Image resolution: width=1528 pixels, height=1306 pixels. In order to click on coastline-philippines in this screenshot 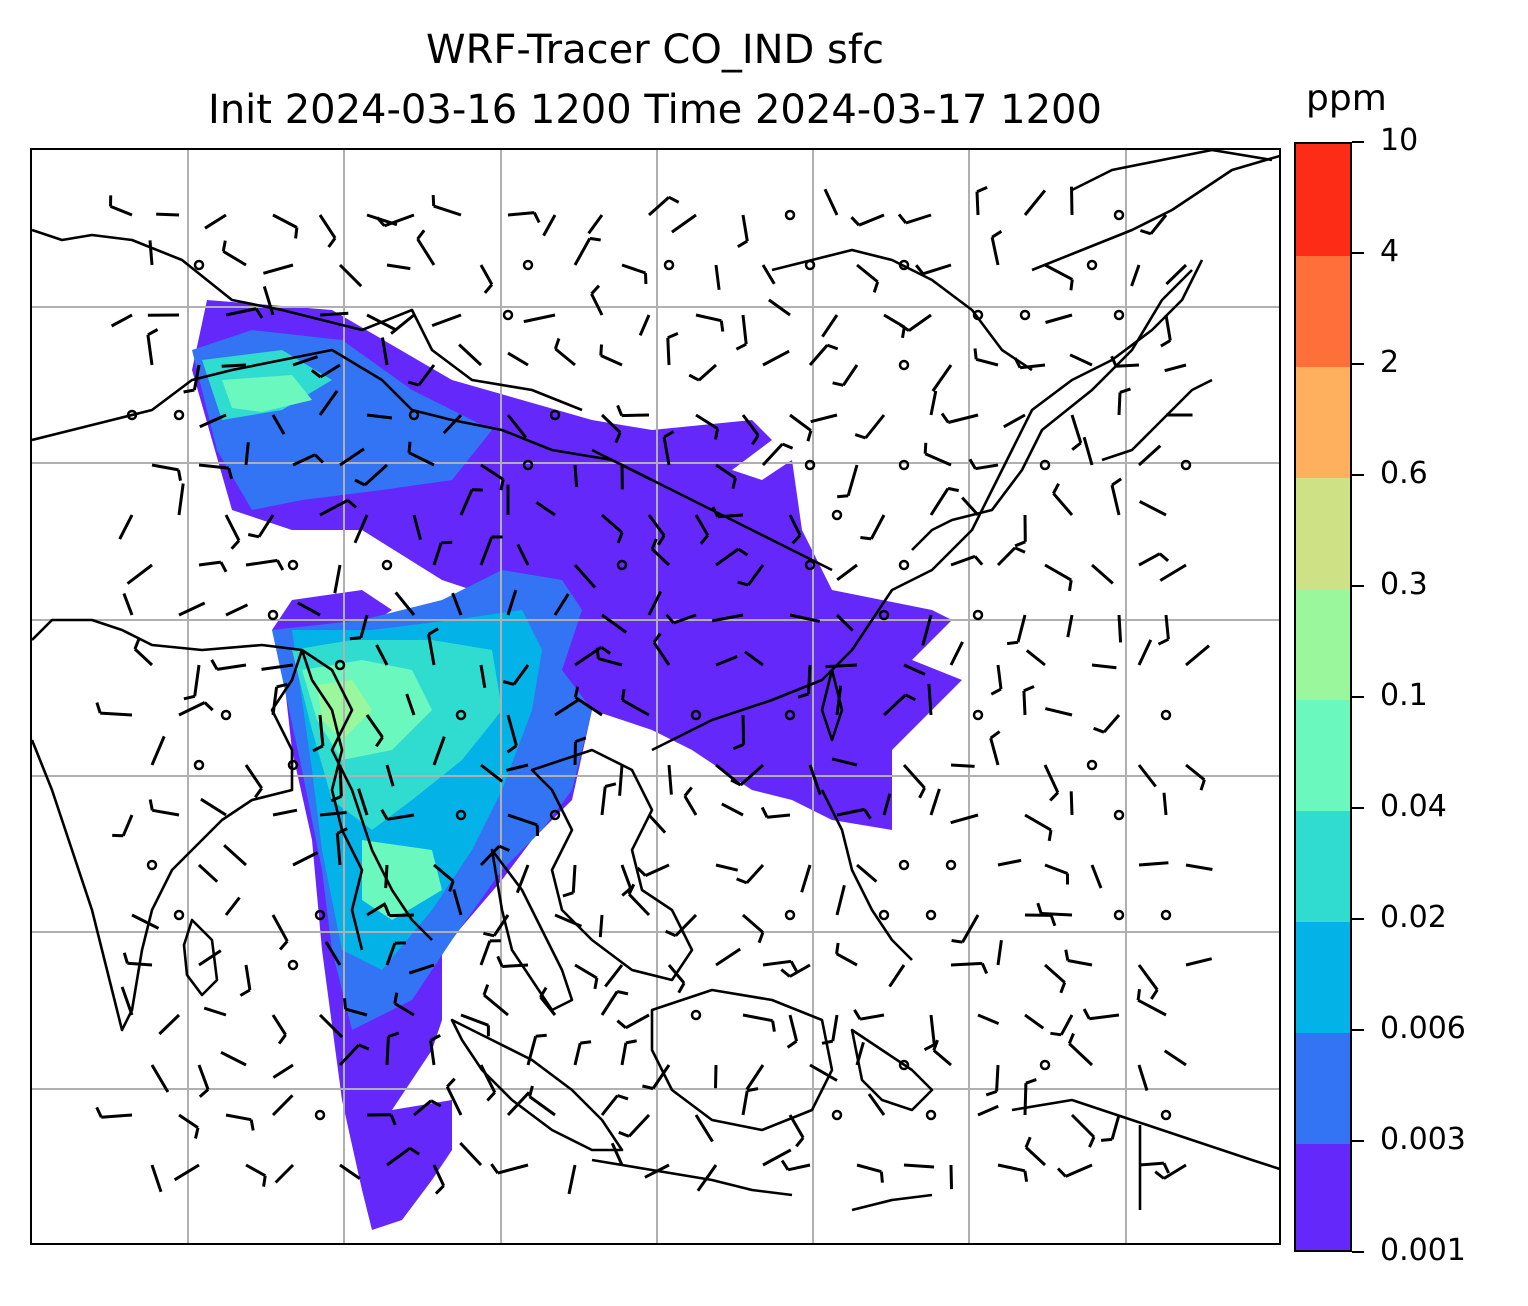, I will do `click(866, 875)`.